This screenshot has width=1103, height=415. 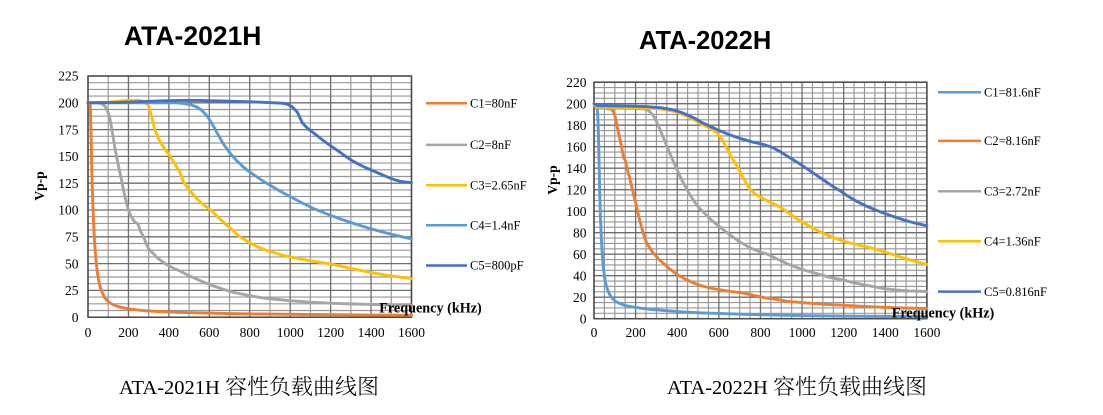 What do you see at coordinates (580, 297) in the screenshot?
I see `svg-text: 20` at bounding box center [580, 297].